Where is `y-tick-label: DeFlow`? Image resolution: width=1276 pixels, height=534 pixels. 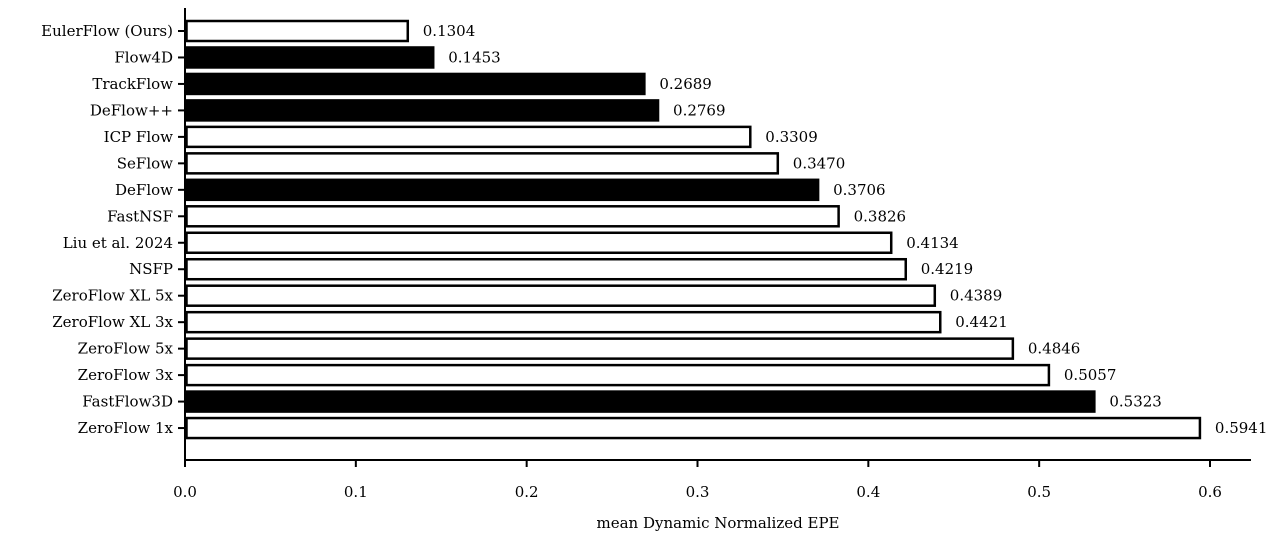
y-tick-label: DeFlow is located at coordinates (144, 190).